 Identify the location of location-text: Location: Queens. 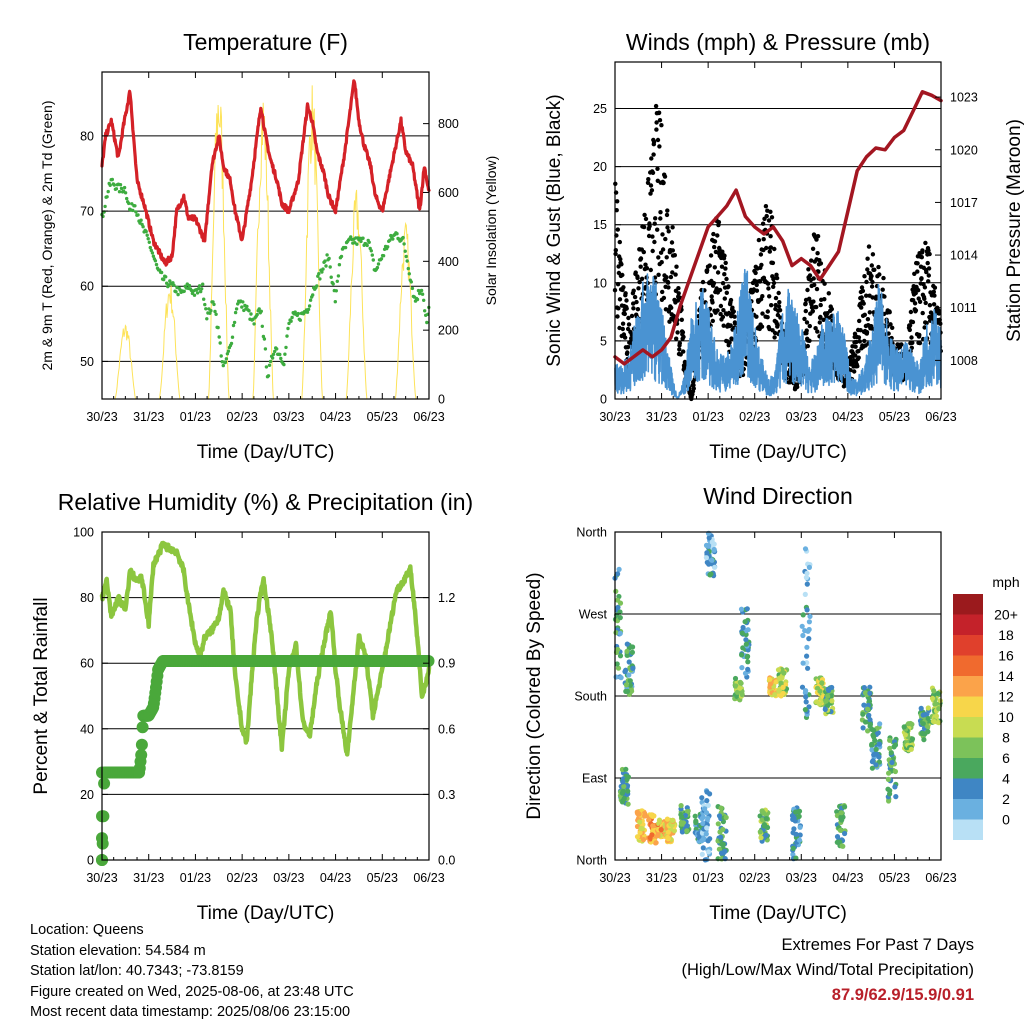
(87, 930).